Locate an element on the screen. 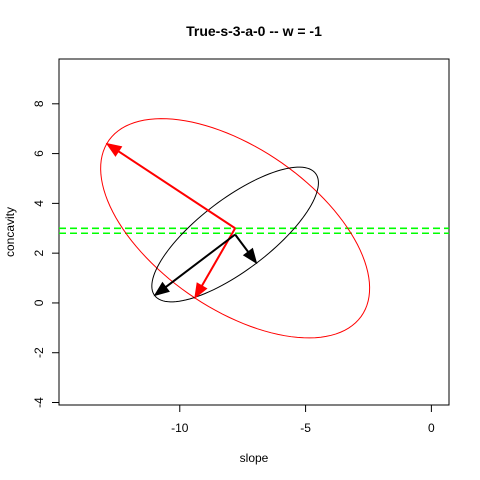 The width and height of the screenshot is (480, 480). ellipse is located at coordinates (235, 234).